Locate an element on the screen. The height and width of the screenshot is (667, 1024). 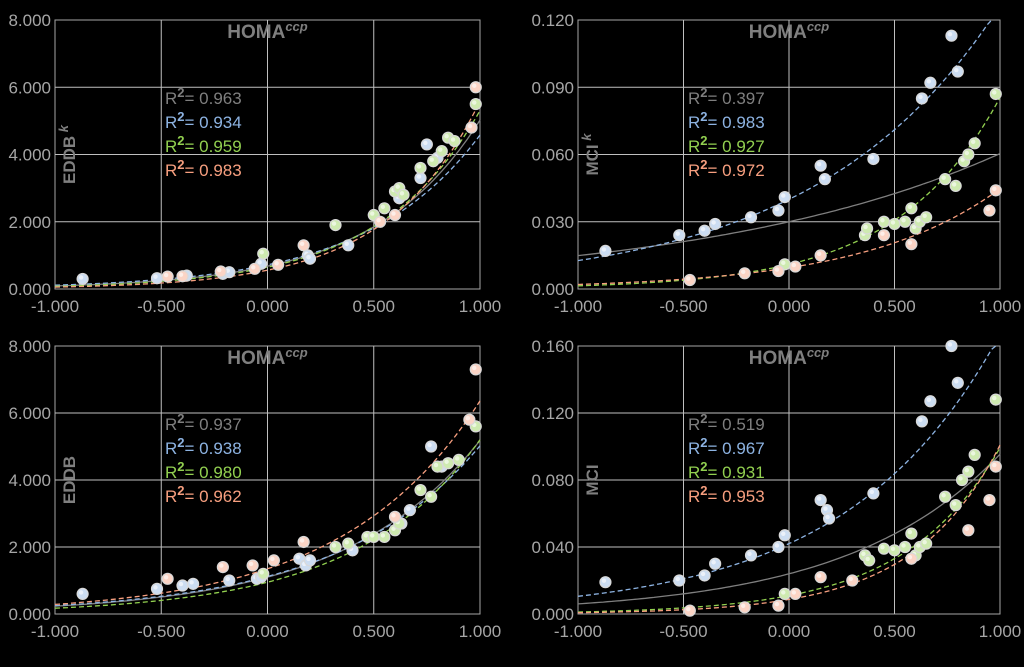
y-tick-label: 0.080 is located at coordinates (552, 480).